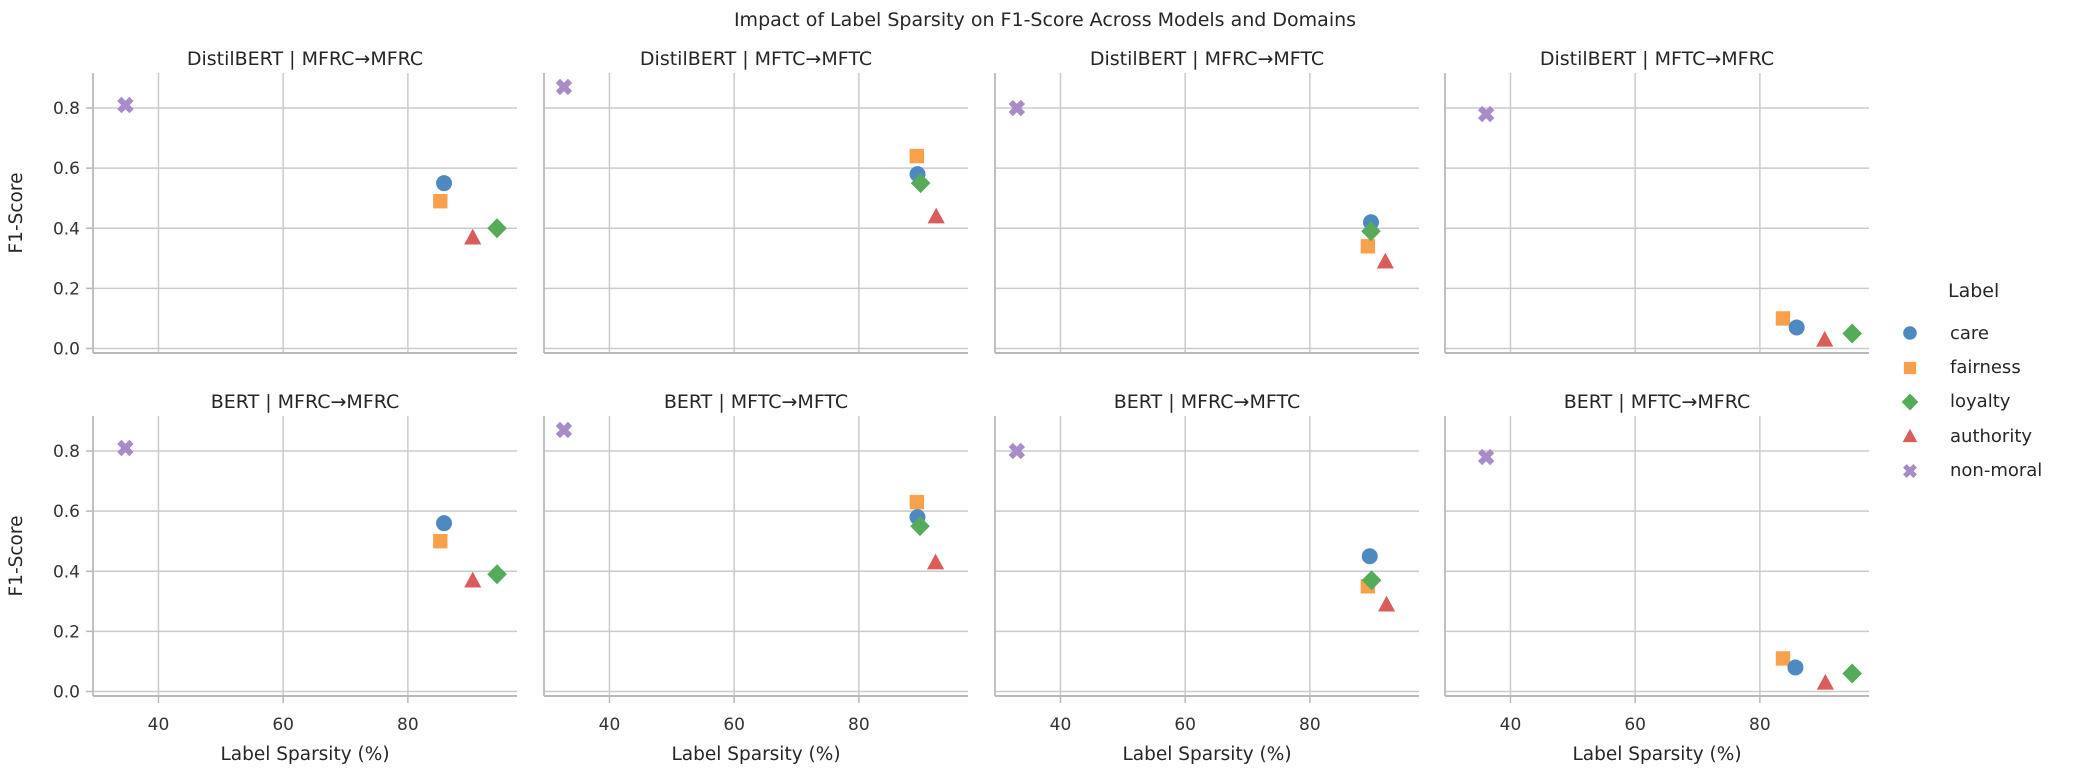 This screenshot has height=776, width=2090. I want to click on subplot-DistilBERT-MFTC→MFRC: DistilBERT | MFTC→MFRC, so click(1656, 201).